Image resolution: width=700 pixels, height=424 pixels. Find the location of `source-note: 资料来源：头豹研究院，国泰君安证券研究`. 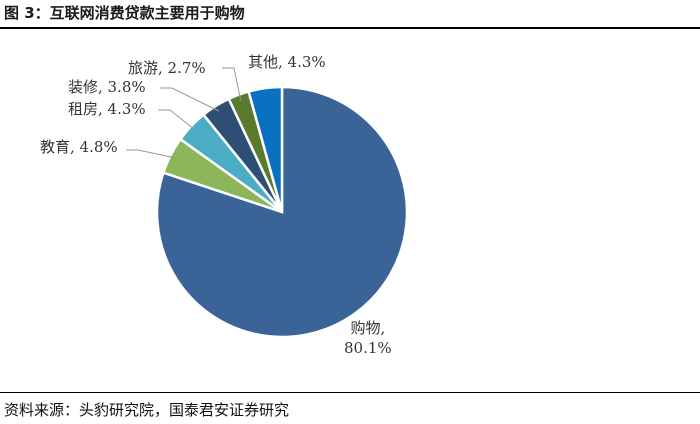

source-note: 资料来源：头豹研究院，国泰君安证券研究 is located at coordinates (147, 410).